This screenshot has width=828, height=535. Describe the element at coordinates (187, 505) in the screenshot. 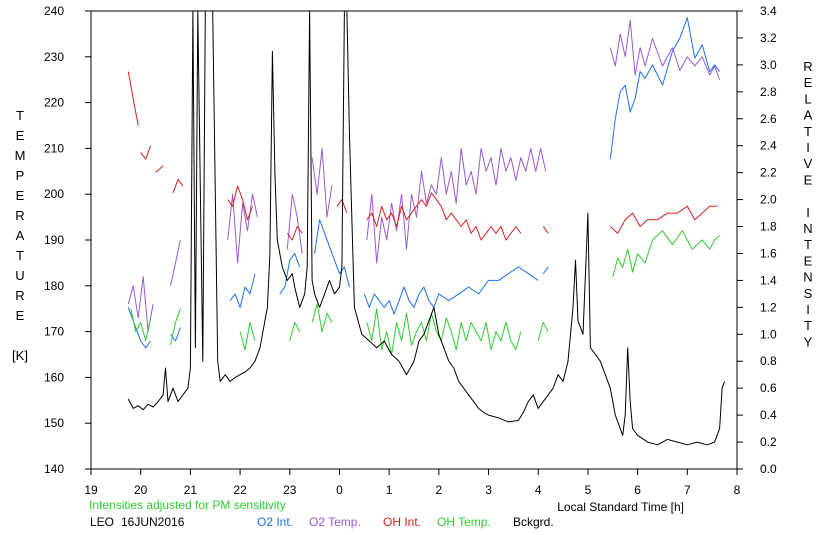

I see `pm-sensitivity-note: Intensities adjusted for PM sensitivity` at that location.